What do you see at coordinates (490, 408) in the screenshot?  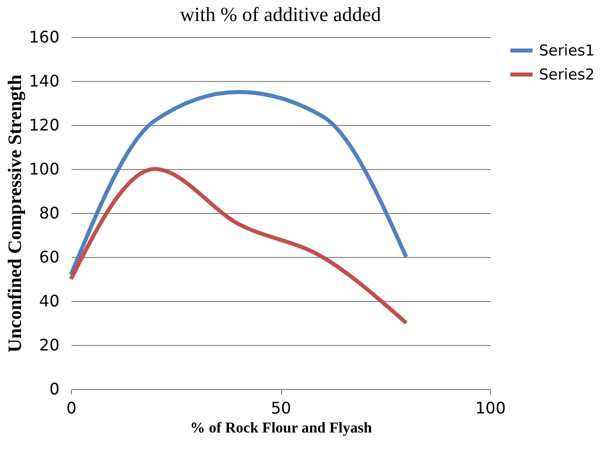 I see `x-tick-label: 100` at bounding box center [490, 408].